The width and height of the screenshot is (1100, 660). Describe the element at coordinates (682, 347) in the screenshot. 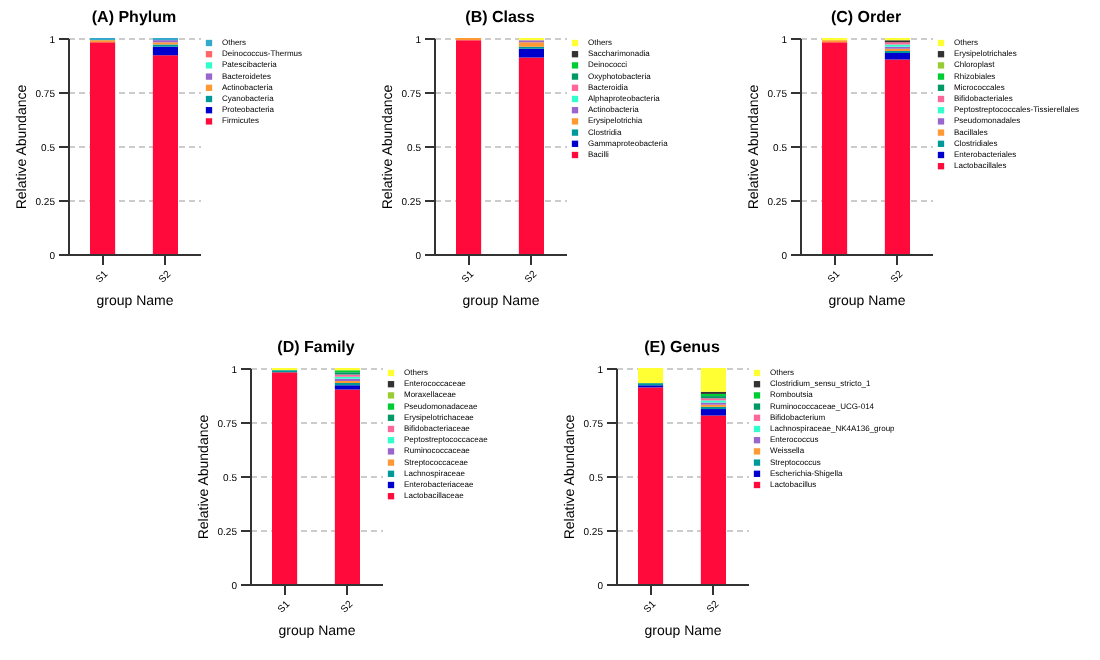

I see `chart-title: (E) Genus` at that location.